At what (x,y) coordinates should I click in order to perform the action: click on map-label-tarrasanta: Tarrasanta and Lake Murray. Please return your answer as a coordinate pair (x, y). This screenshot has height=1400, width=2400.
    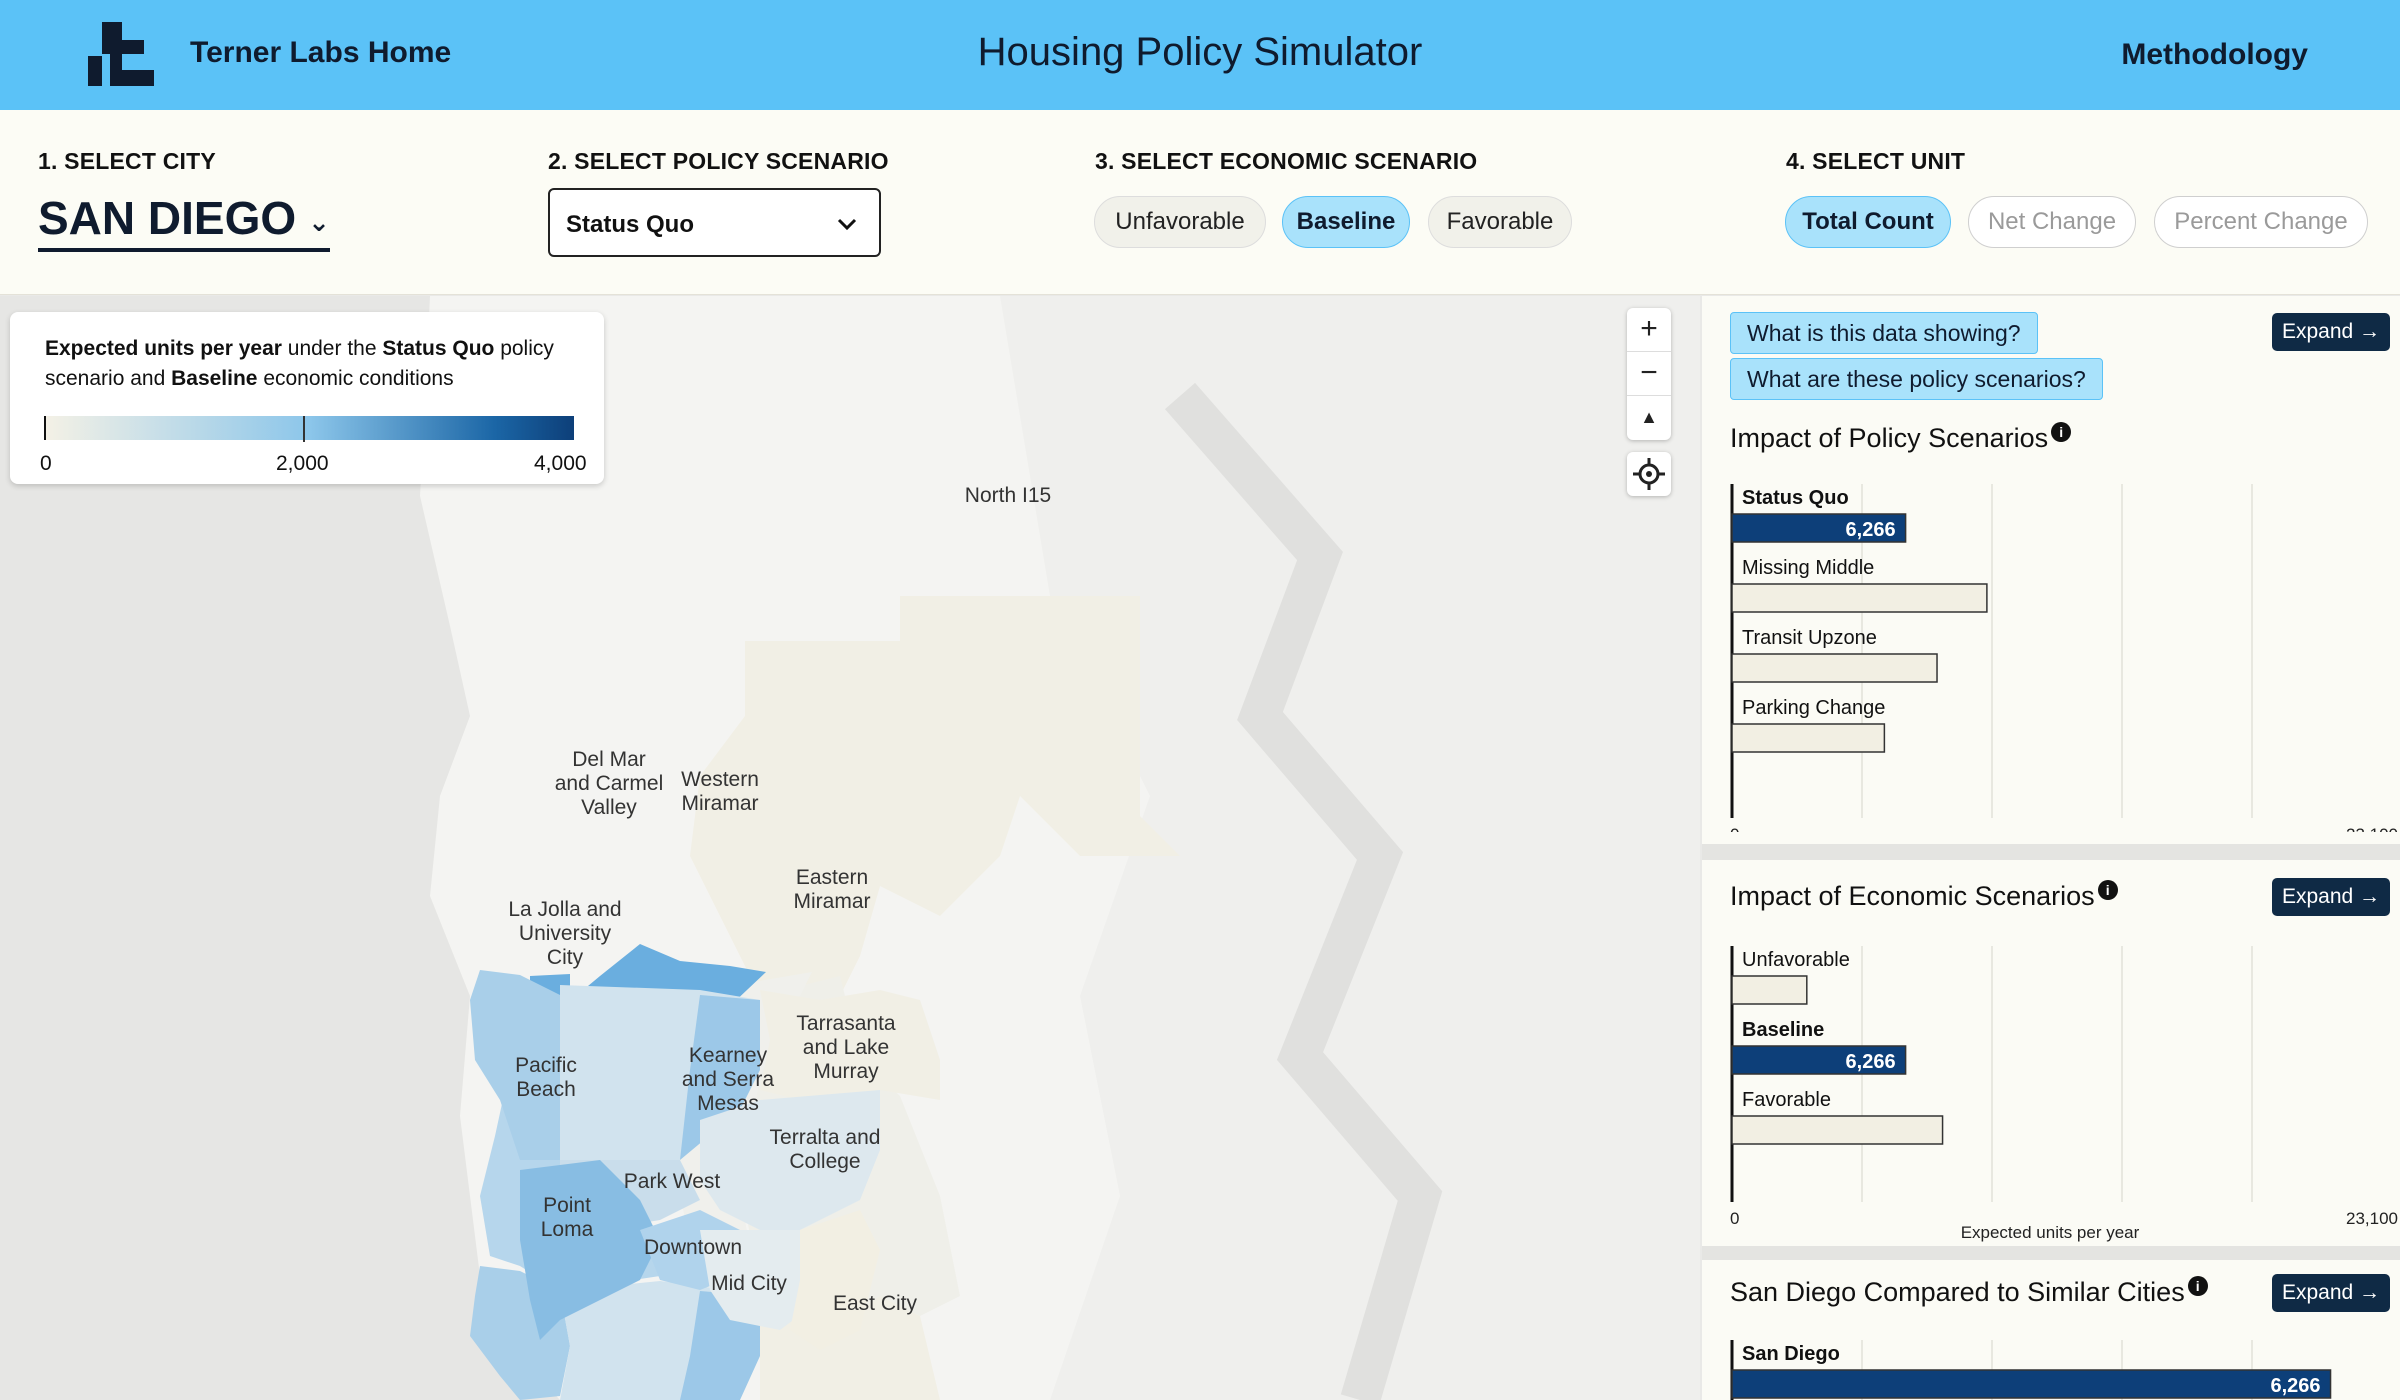
    Looking at the image, I should click on (846, 1047).